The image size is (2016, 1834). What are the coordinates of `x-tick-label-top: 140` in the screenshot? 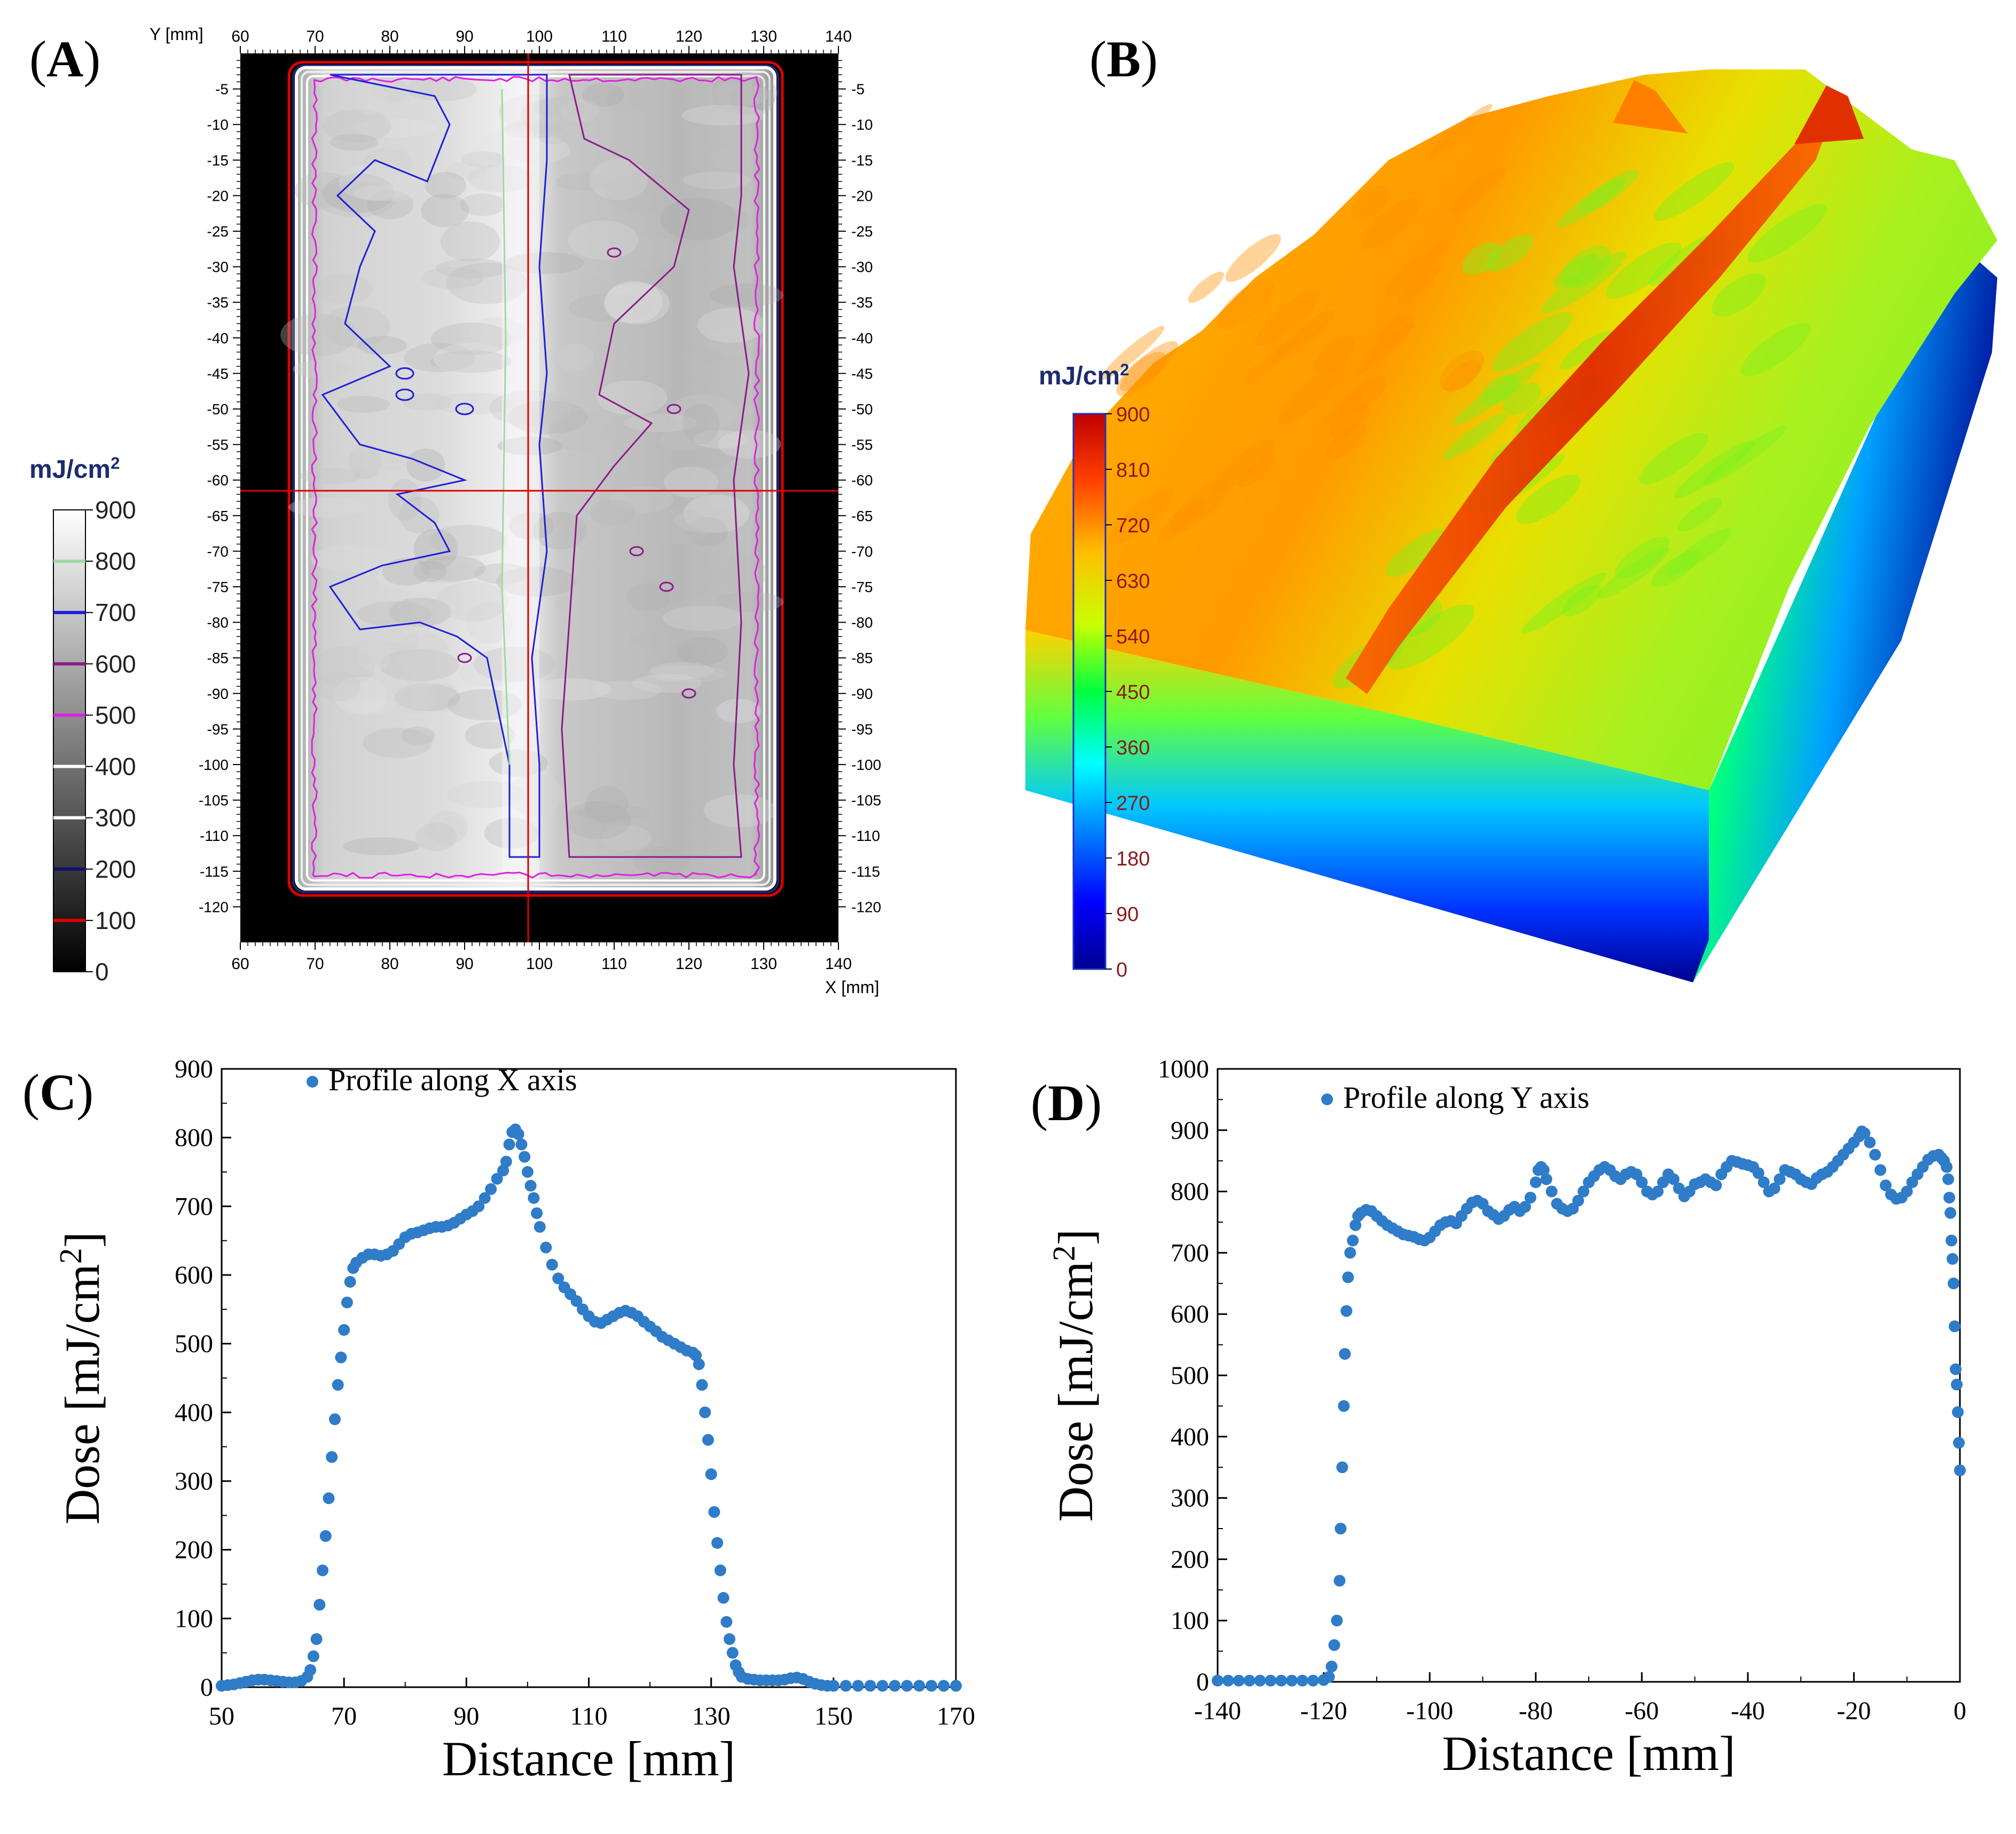 It's located at (838, 36).